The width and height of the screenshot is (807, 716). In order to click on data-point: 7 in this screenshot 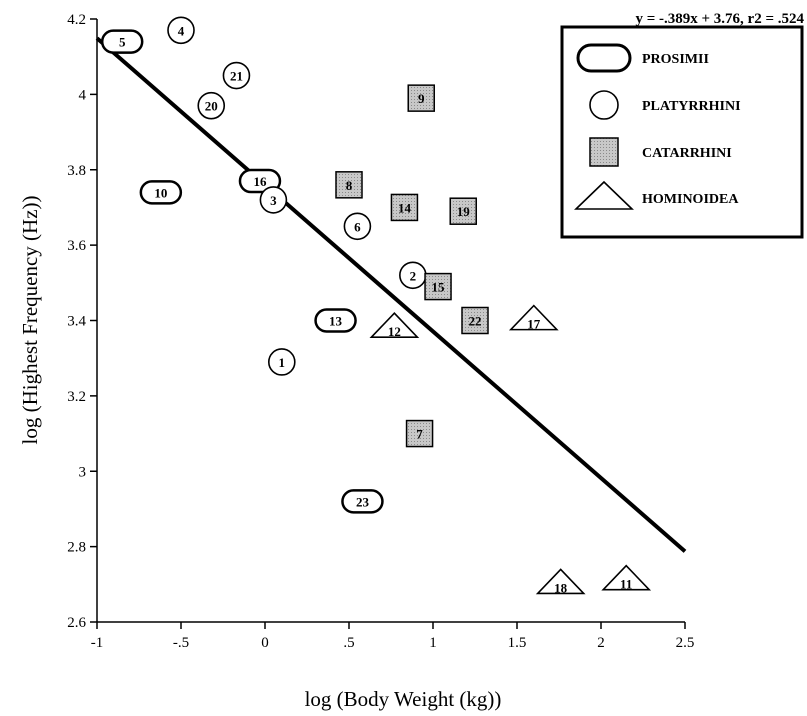, I will do `click(419, 433)`.